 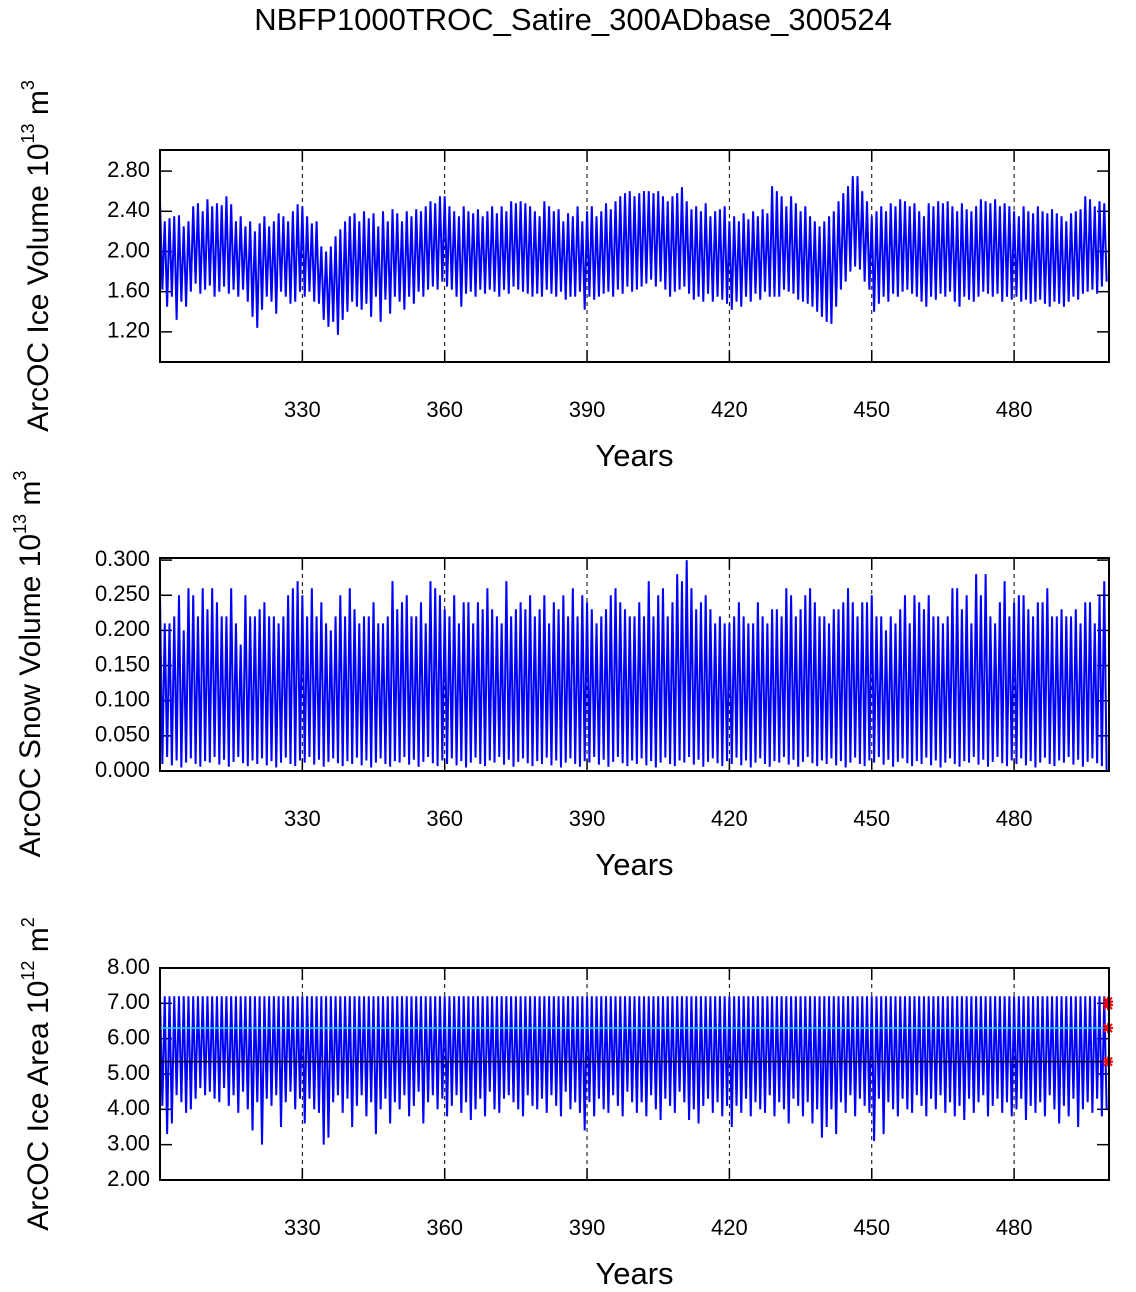 I want to click on y-tick-label: 4.00, so click(x=128, y=1107).